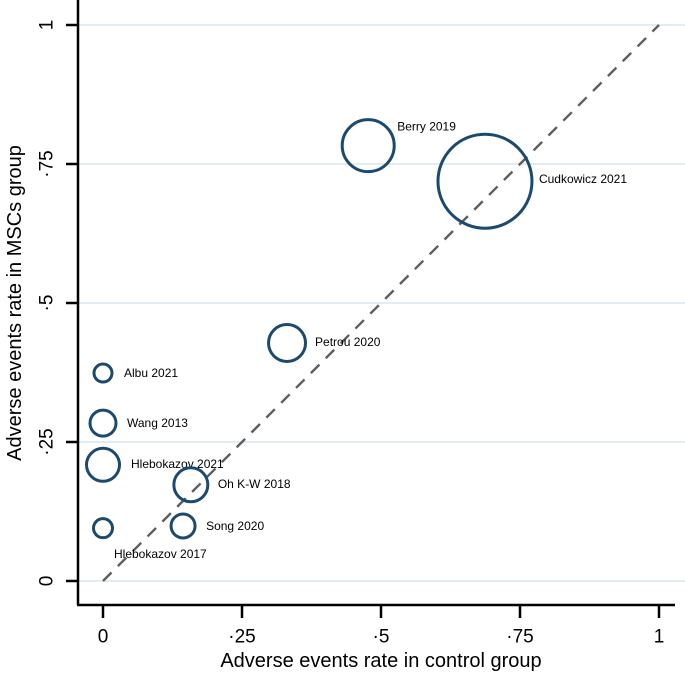  What do you see at coordinates (47, 441) in the screenshot?
I see `y-tick-label-·25: ·25` at bounding box center [47, 441].